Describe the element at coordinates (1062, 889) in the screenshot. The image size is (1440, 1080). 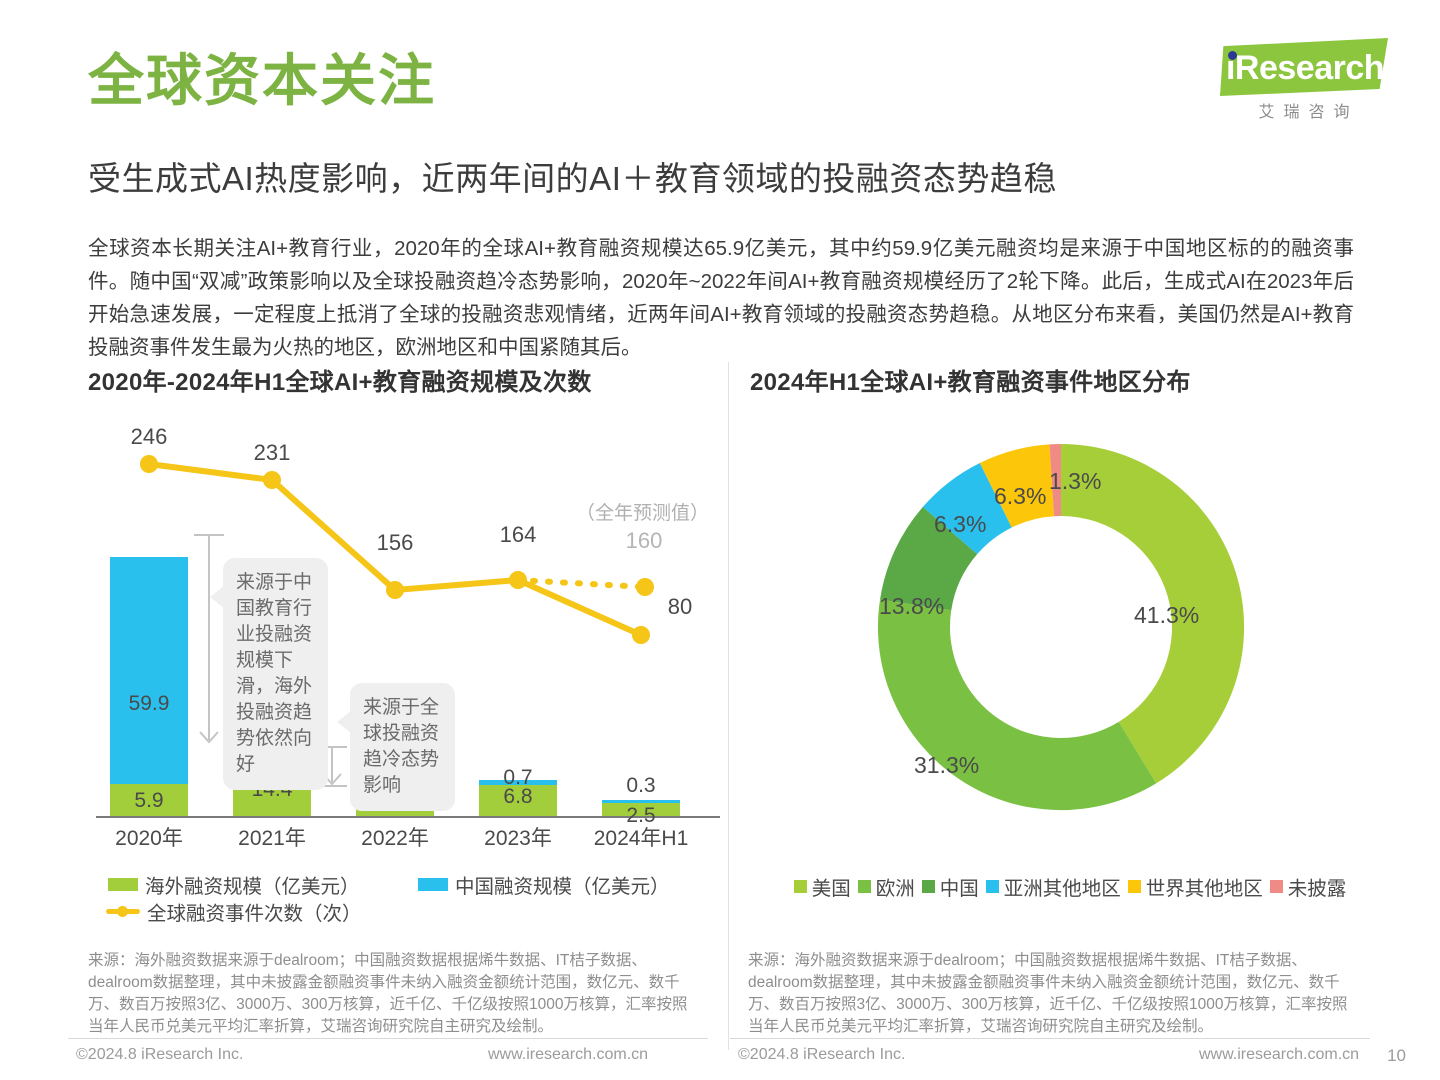
I see `donut-legend-label-asia-other: 亚洲其他地区` at that location.